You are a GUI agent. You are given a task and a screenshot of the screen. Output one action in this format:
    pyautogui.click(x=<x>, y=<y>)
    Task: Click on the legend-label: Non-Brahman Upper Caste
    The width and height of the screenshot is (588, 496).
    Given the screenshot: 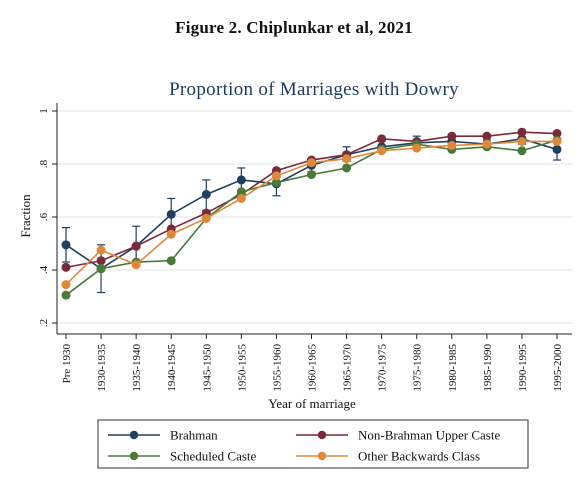 What is the action you would take?
    pyautogui.click(x=429, y=435)
    